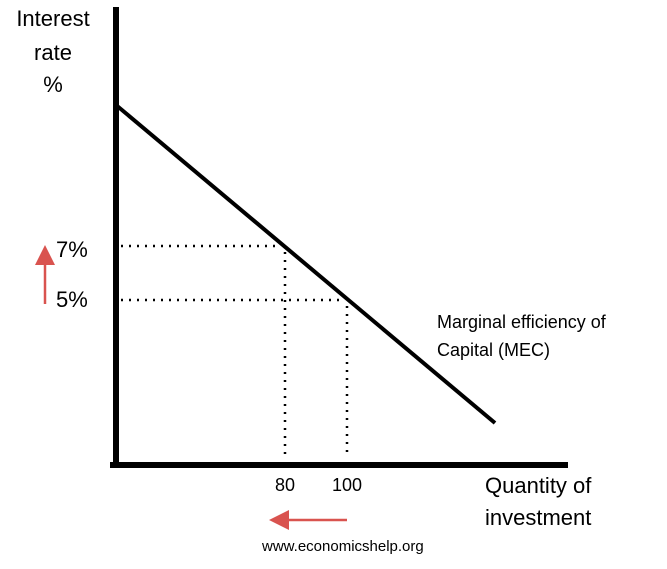  Describe the element at coordinates (72, 299) in the screenshot. I see `rate-low-label: 5%` at that location.